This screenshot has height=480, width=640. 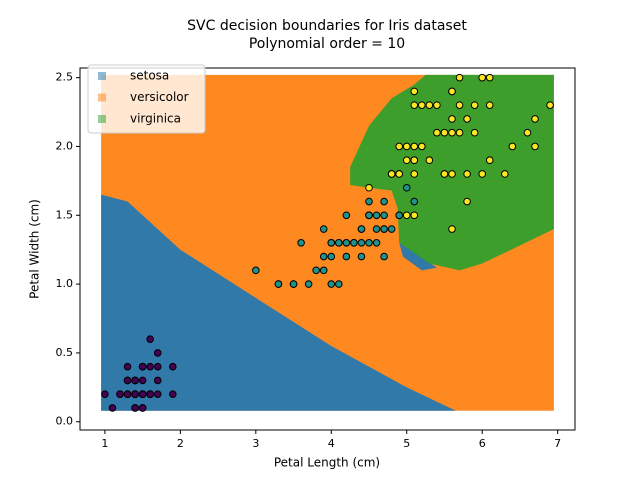 What do you see at coordinates (159, 97) in the screenshot?
I see `legend-label: versicolor` at bounding box center [159, 97].